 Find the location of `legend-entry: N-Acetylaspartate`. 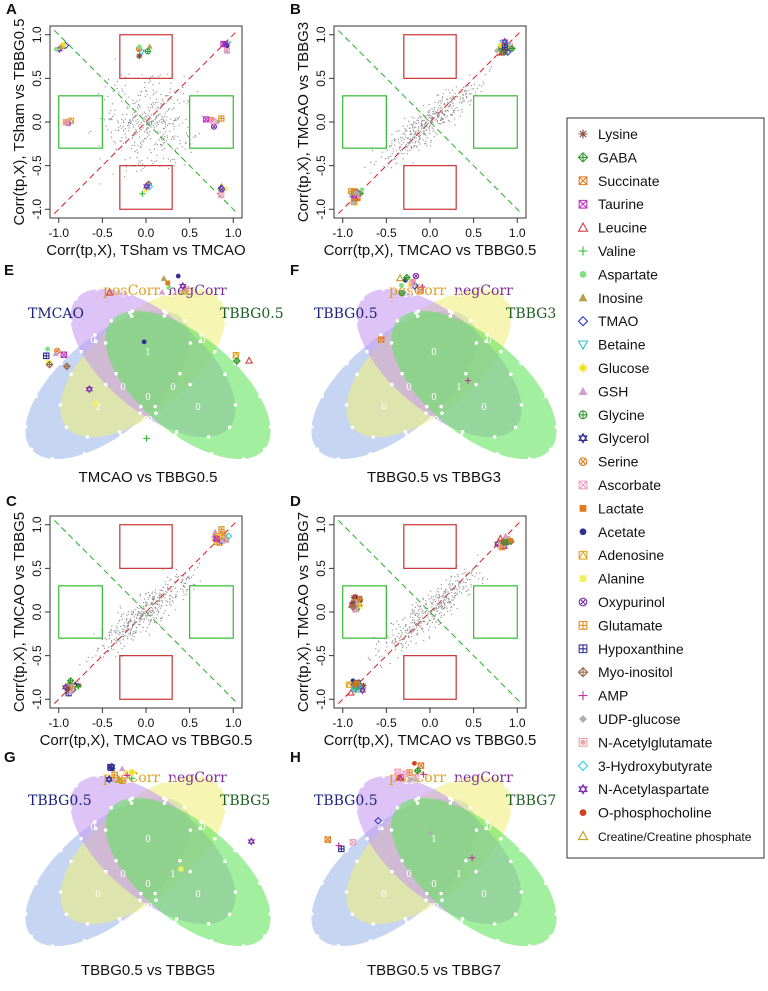

legend-entry: N-Acetylaspartate is located at coordinates (643, 789).